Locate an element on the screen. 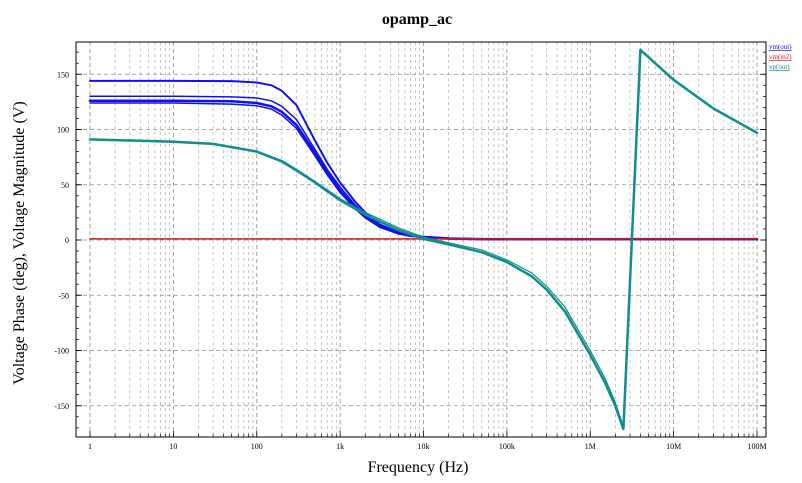 This screenshot has height=483, width=802. y-tick-label: 150 is located at coordinates (63, 74).